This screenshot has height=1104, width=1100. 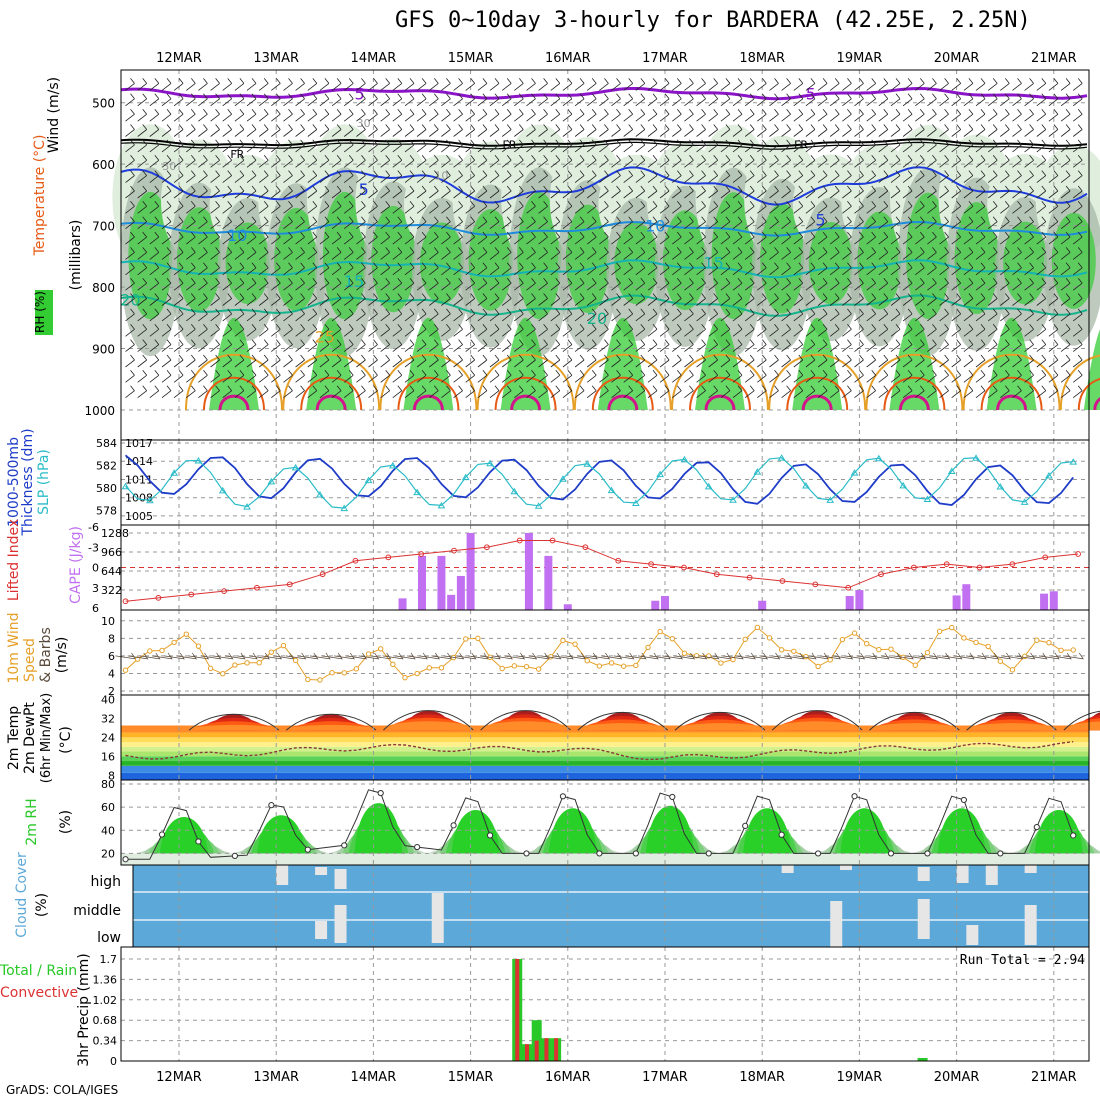 I want to click on wind-speed-marker, so click(x=611, y=663).